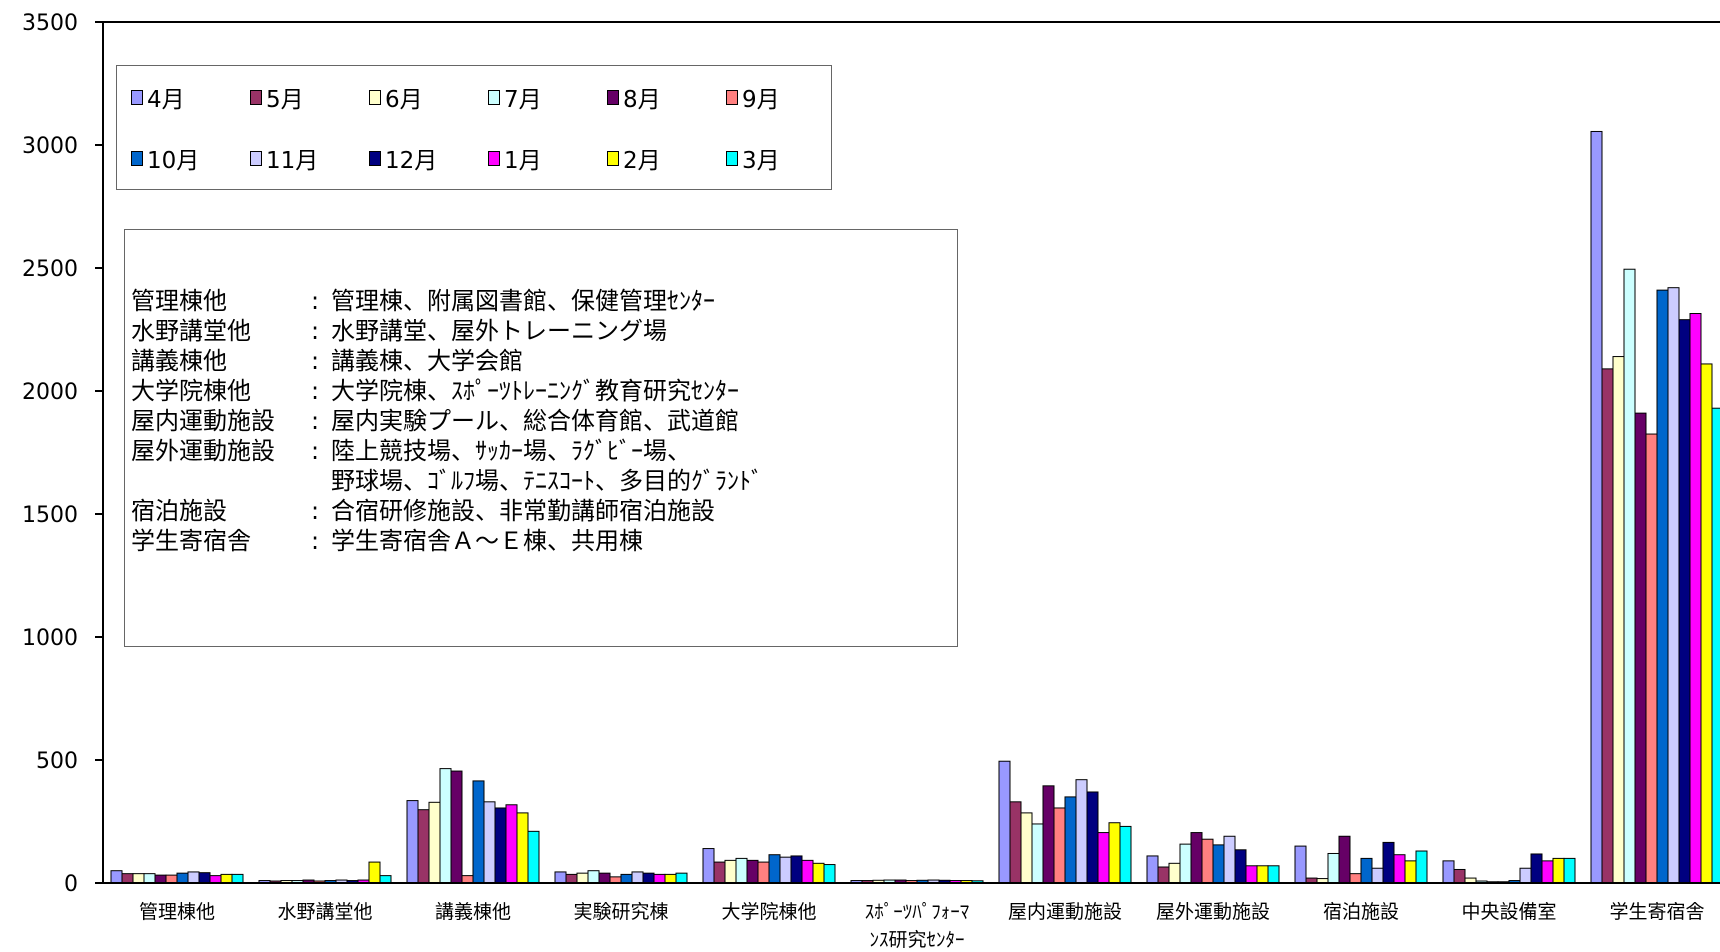 This screenshot has width=1720, height=952. Describe the element at coordinates (535, 421) in the screenshot. I see `annotation-value: 屋内実験プール、総合体育館、武道館` at that location.